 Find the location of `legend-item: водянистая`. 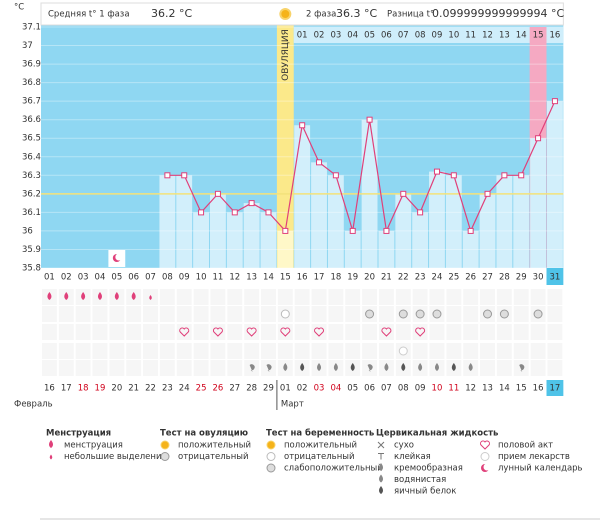

legend-item: водянистая is located at coordinates (420, 480).